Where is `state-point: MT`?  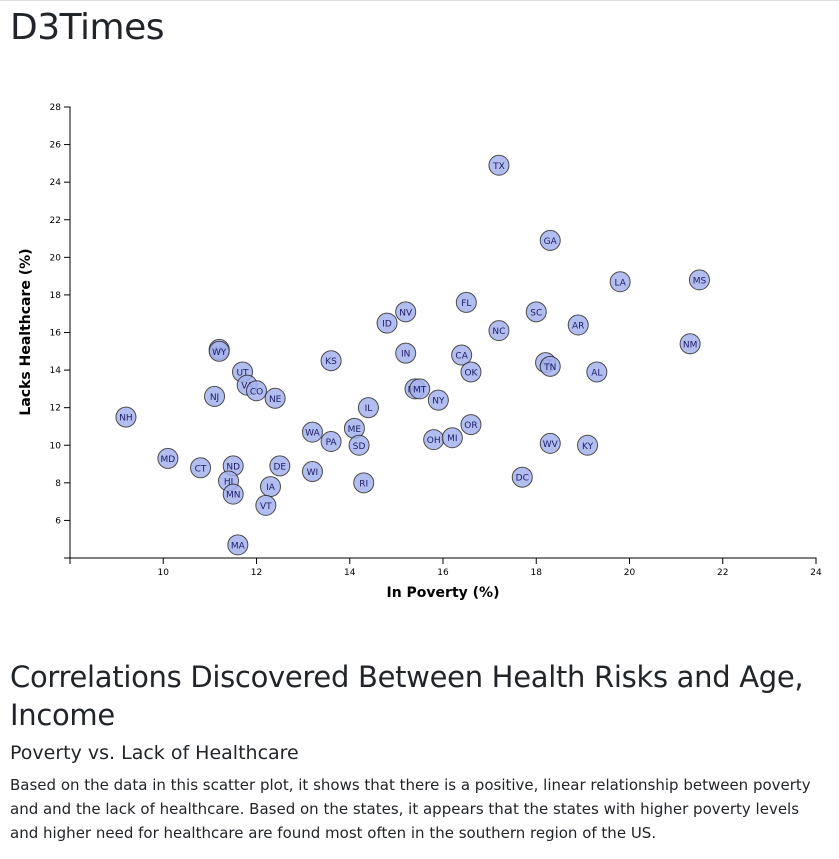 state-point: MT is located at coordinates (420, 389).